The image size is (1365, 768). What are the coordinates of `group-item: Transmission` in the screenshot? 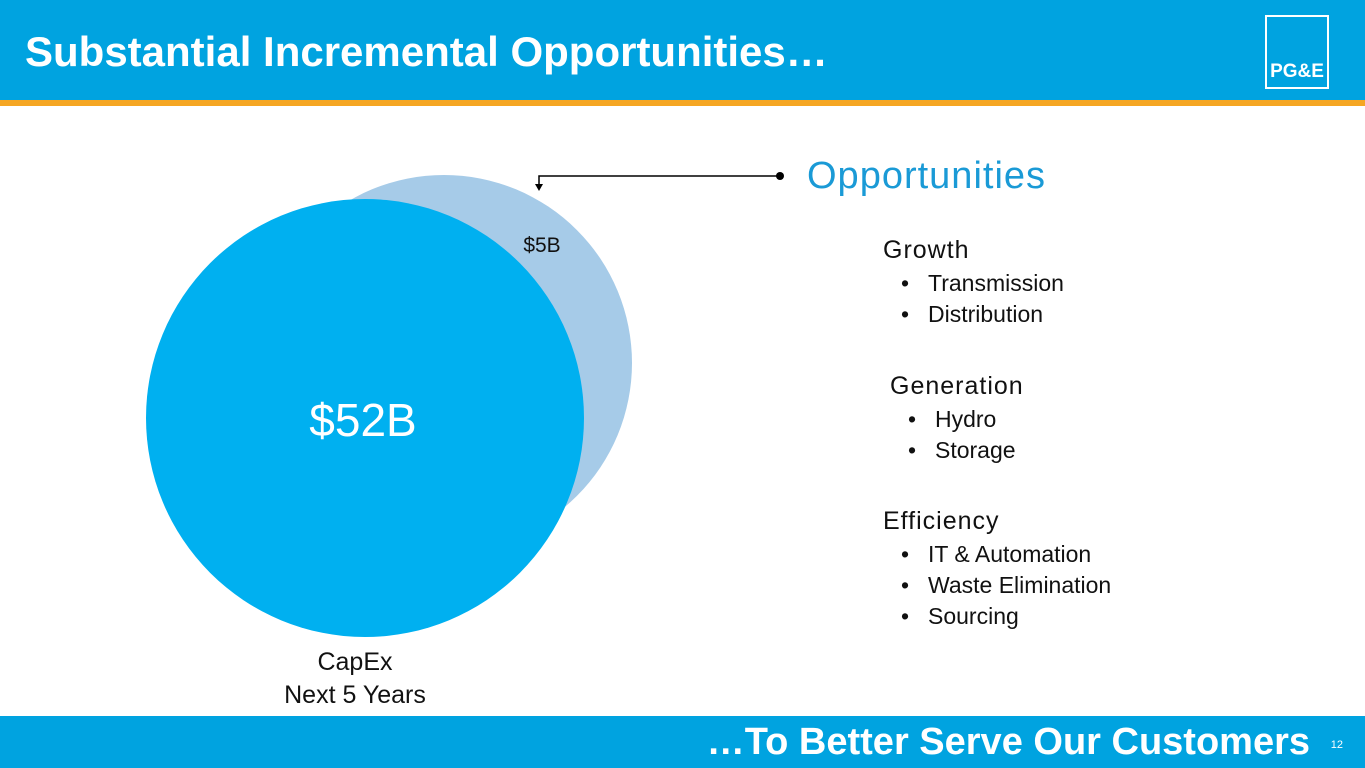 It's located at (996, 283).